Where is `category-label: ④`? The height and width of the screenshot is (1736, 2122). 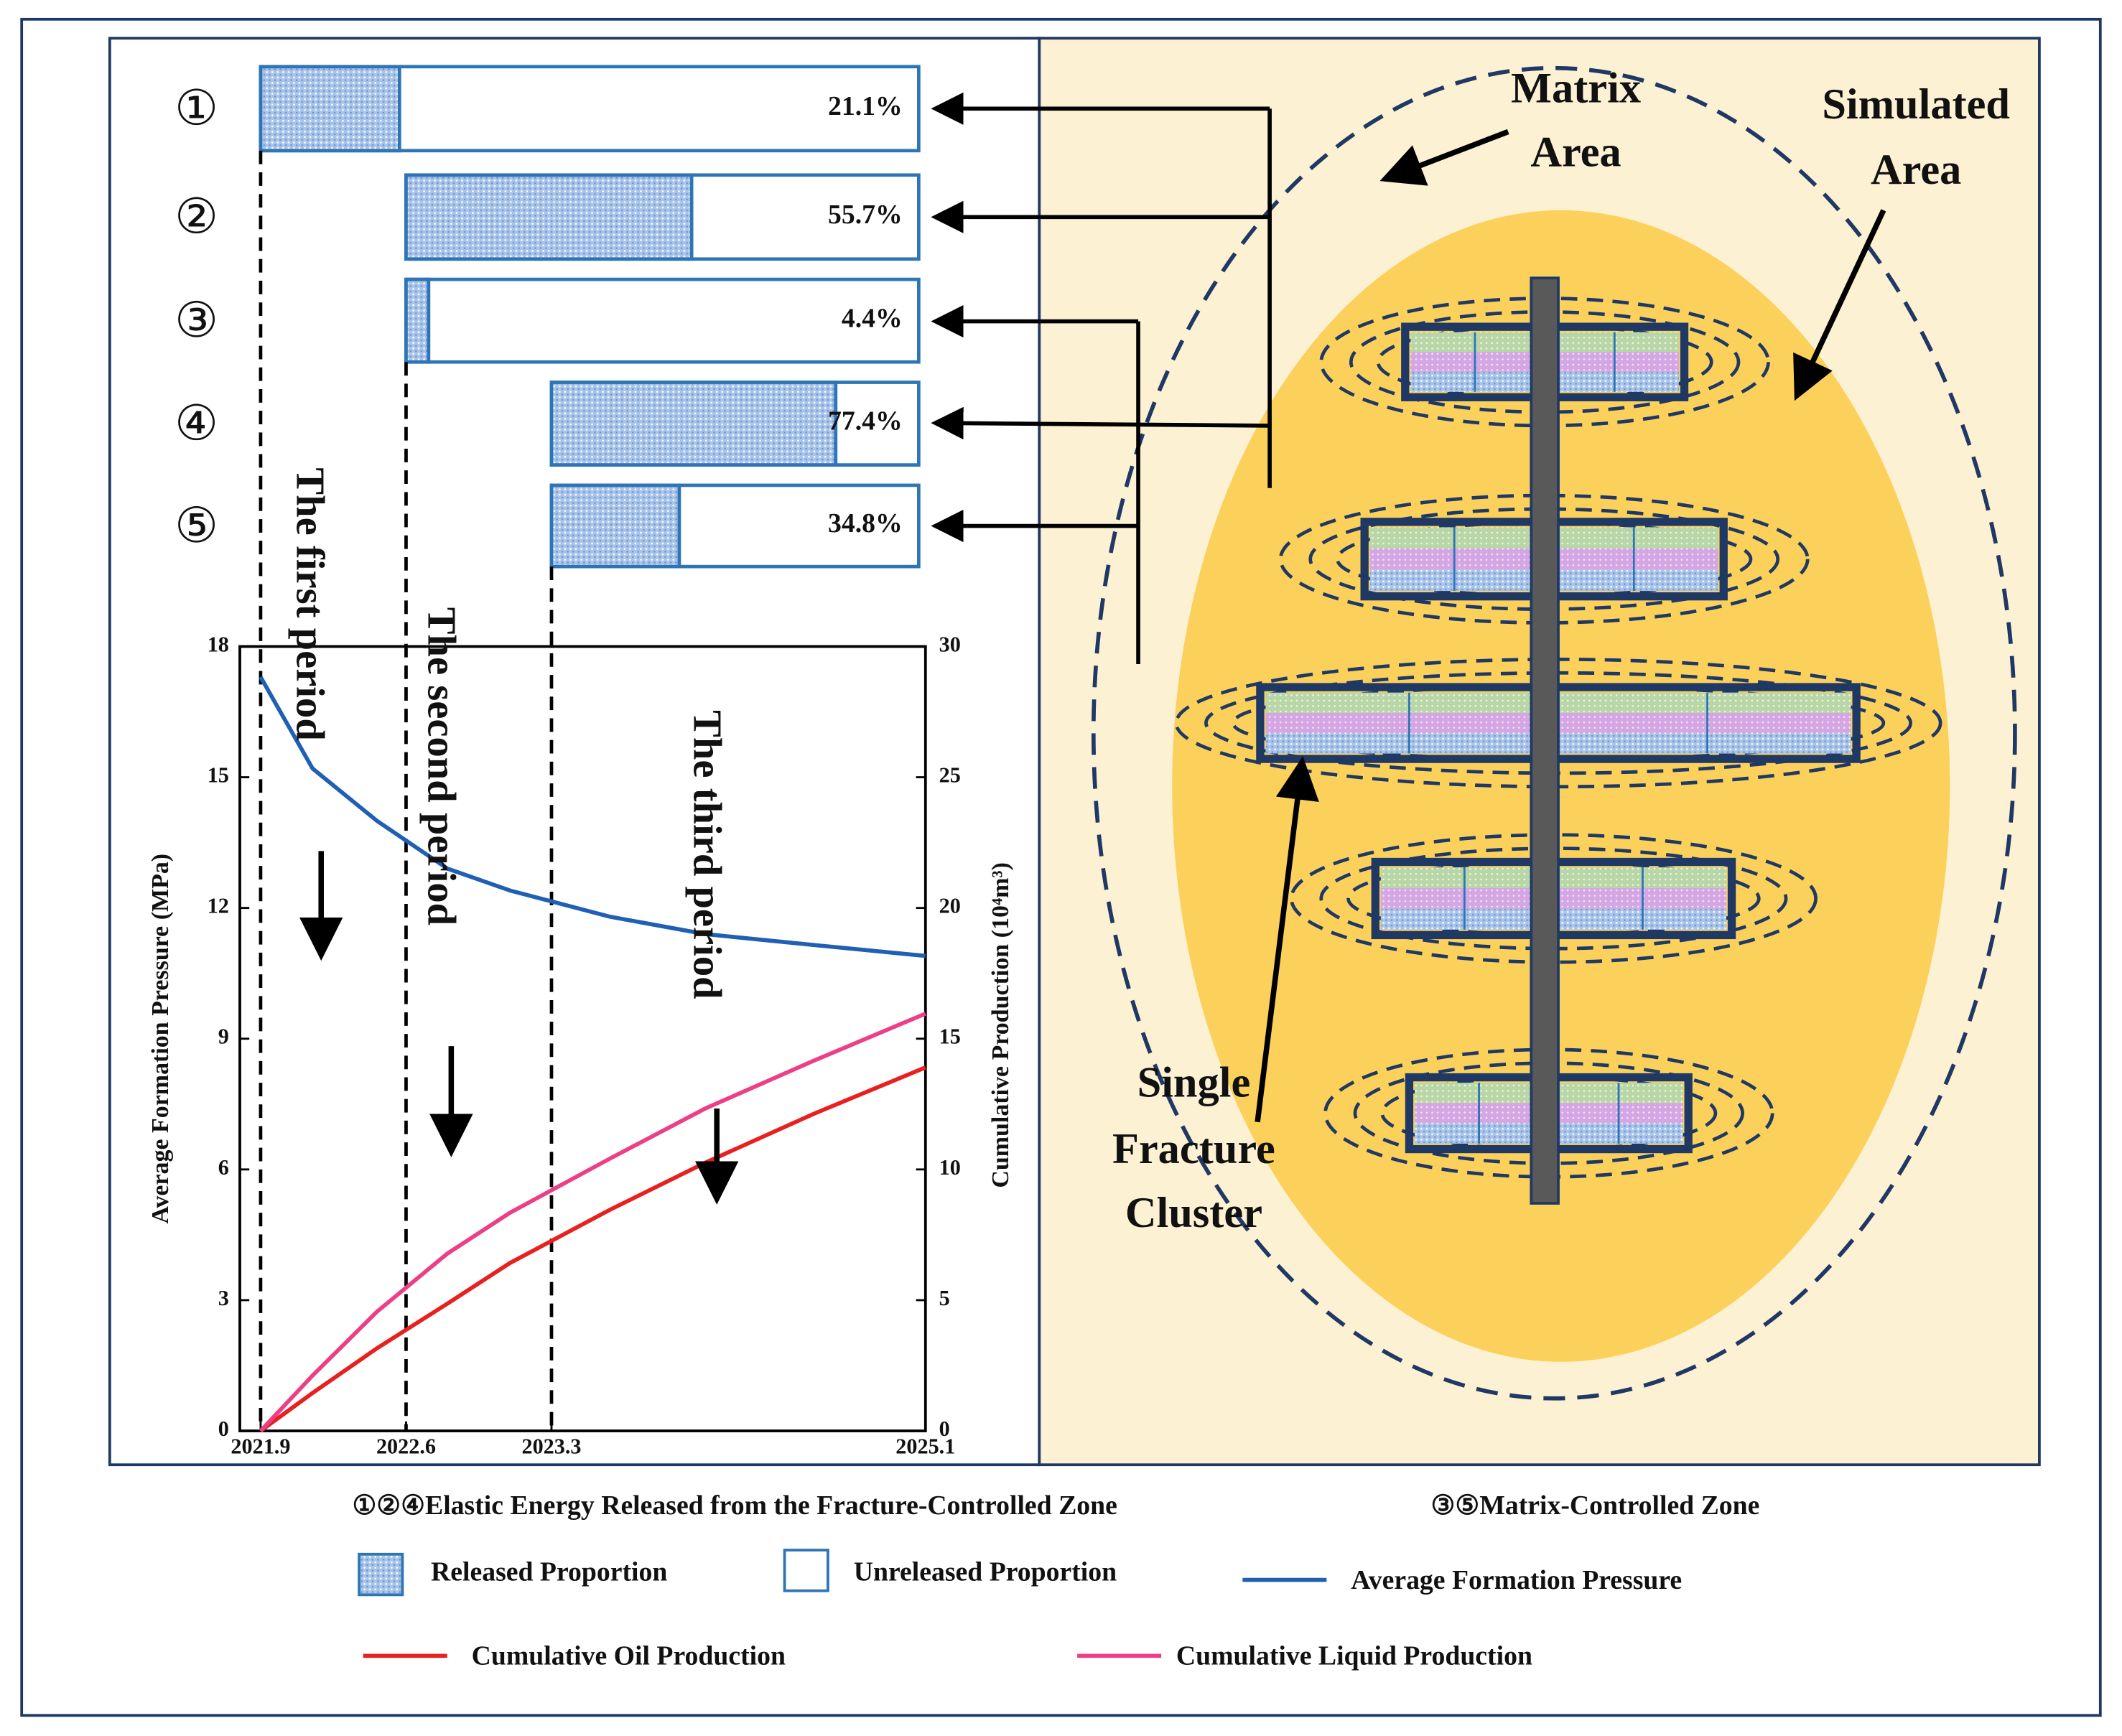
category-label: ④ is located at coordinates (196, 423).